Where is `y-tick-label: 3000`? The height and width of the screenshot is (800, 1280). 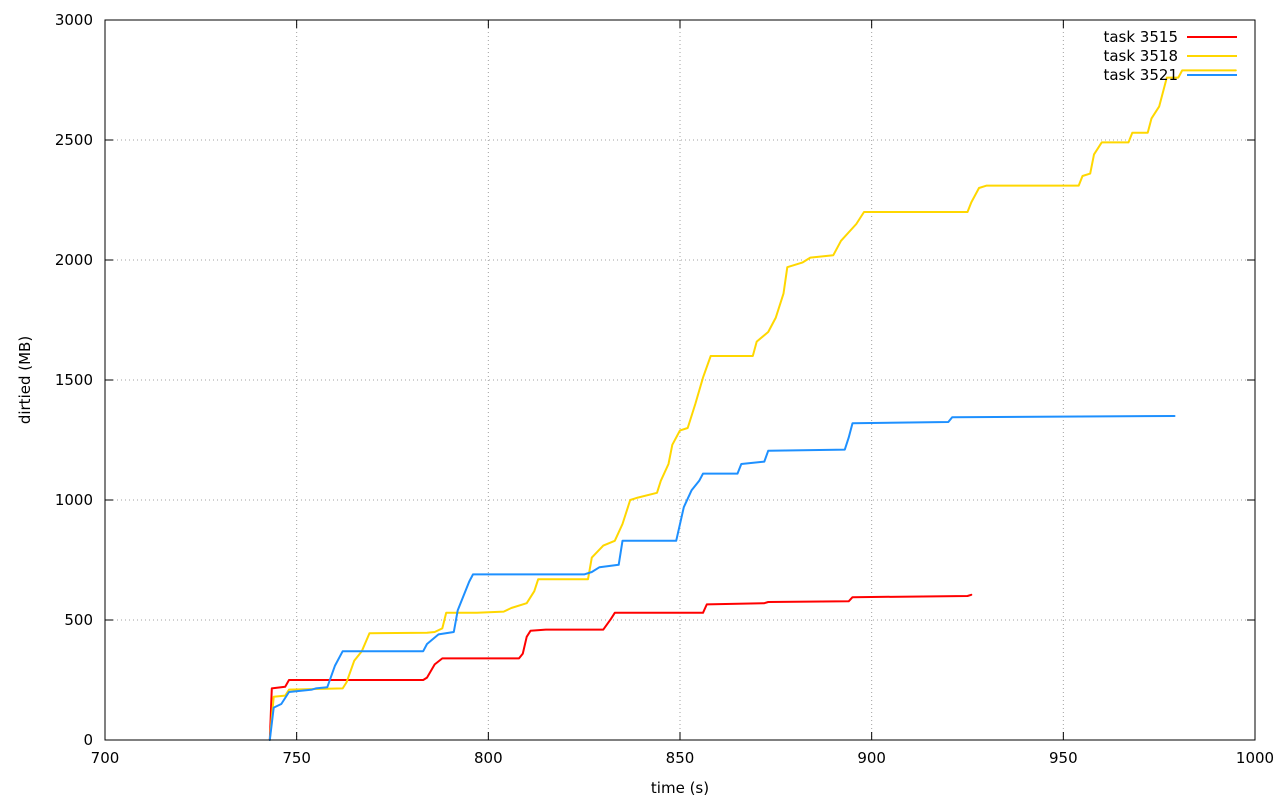 y-tick-label: 3000 is located at coordinates (74, 20).